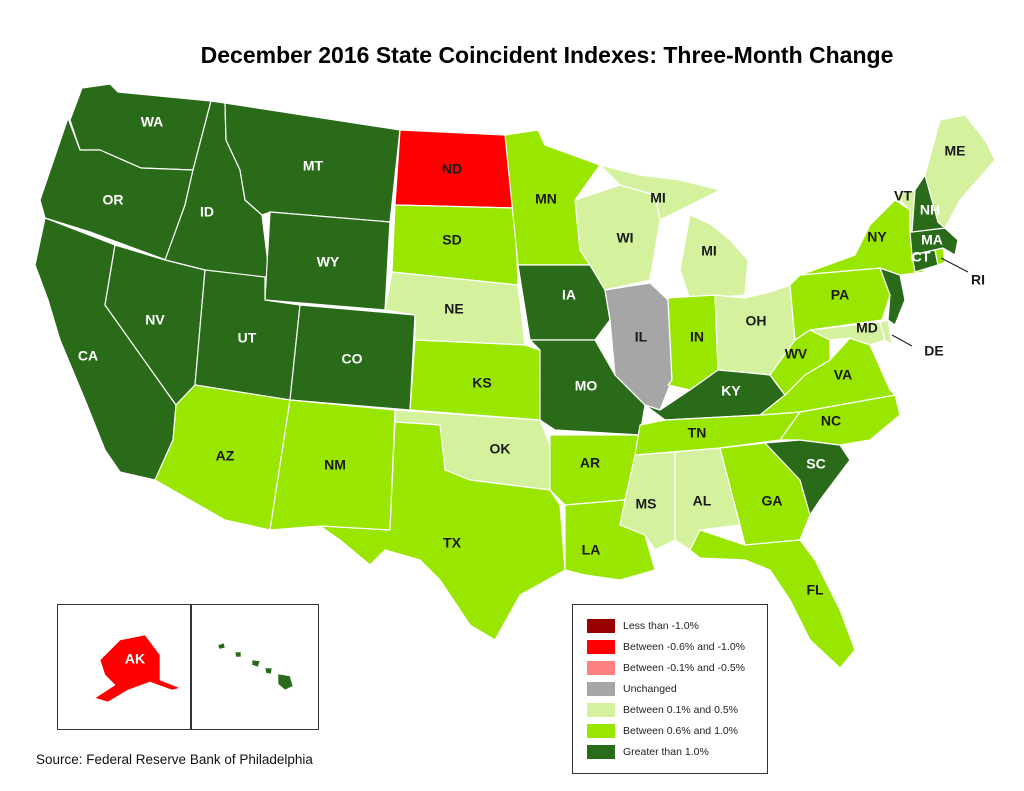 The height and width of the screenshot is (791, 1024). What do you see at coordinates (225, 456) in the screenshot?
I see `state-label-az: AZ` at bounding box center [225, 456].